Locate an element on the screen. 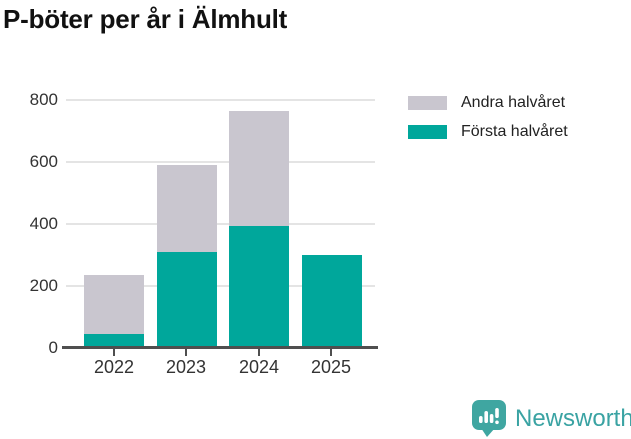 Image resolution: width=631 pixels, height=439 pixels. bar-2024-f-rsta-halv-ret is located at coordinates (259, 286).